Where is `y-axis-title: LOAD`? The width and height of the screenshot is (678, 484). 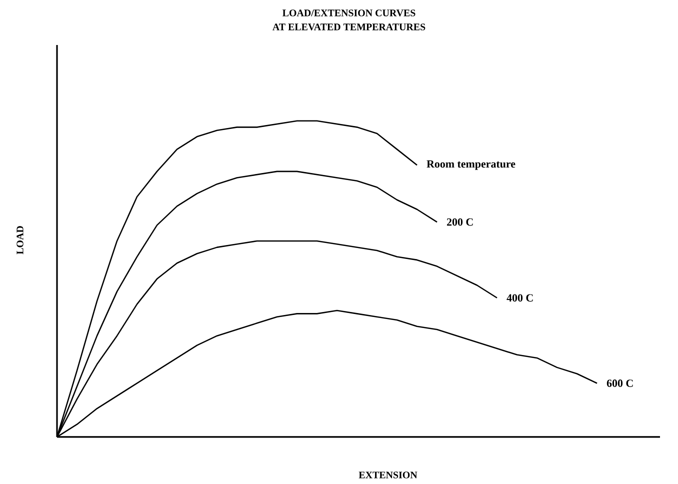 y-axis-title: LOAD is located at coordinates (20, 240).